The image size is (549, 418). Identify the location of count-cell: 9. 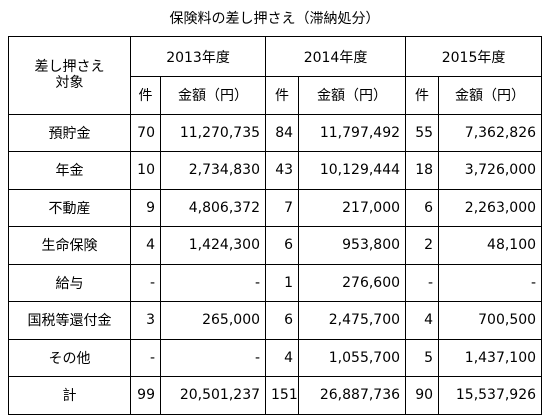
(145, 207).